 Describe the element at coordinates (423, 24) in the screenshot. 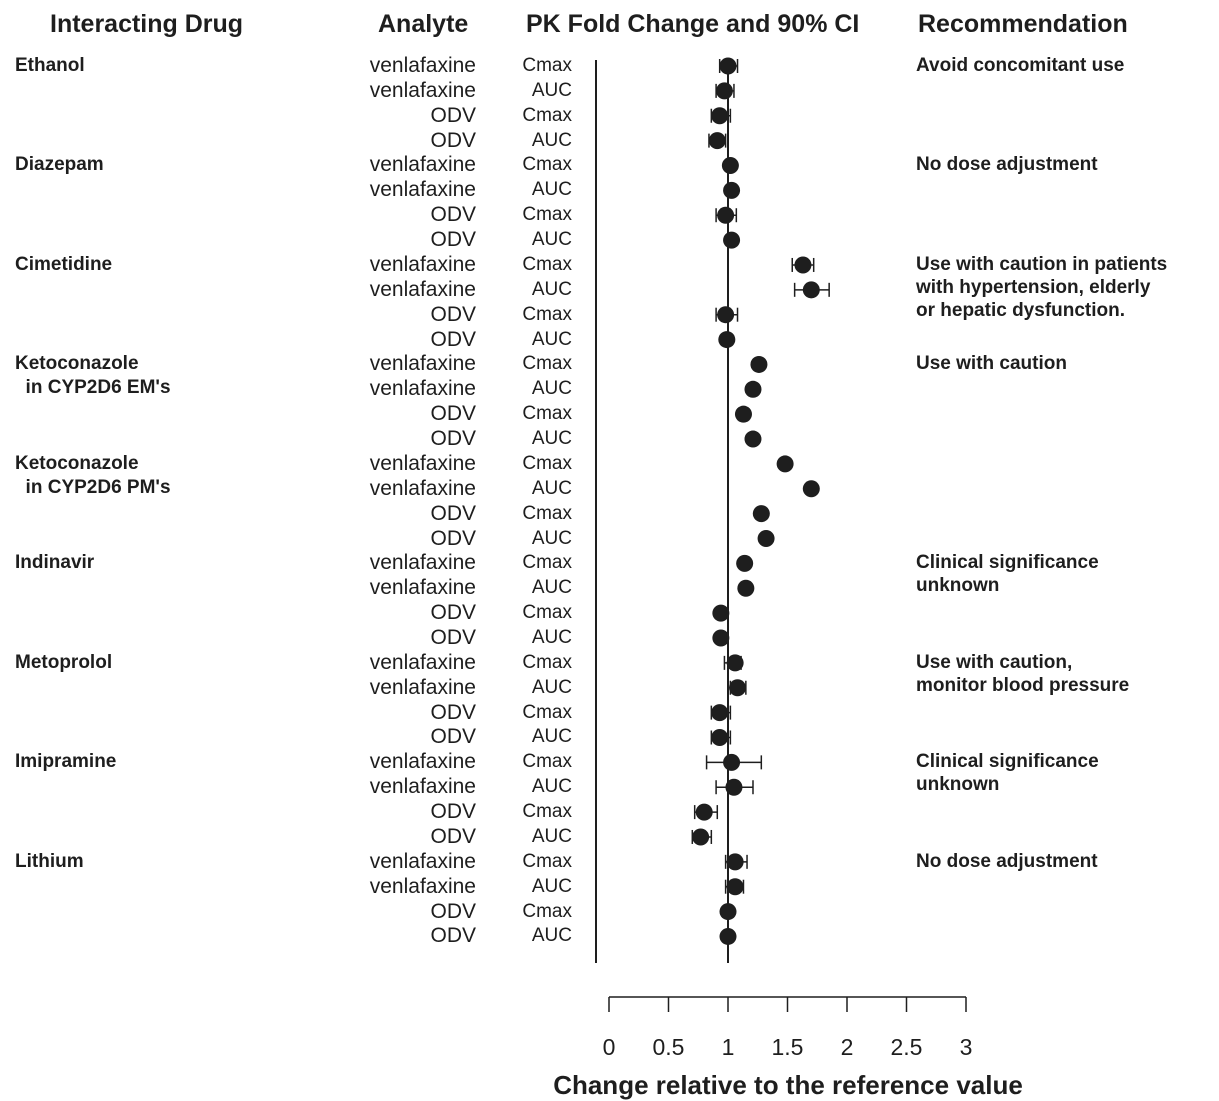

I see `header-analyte: Analyte` at that location.